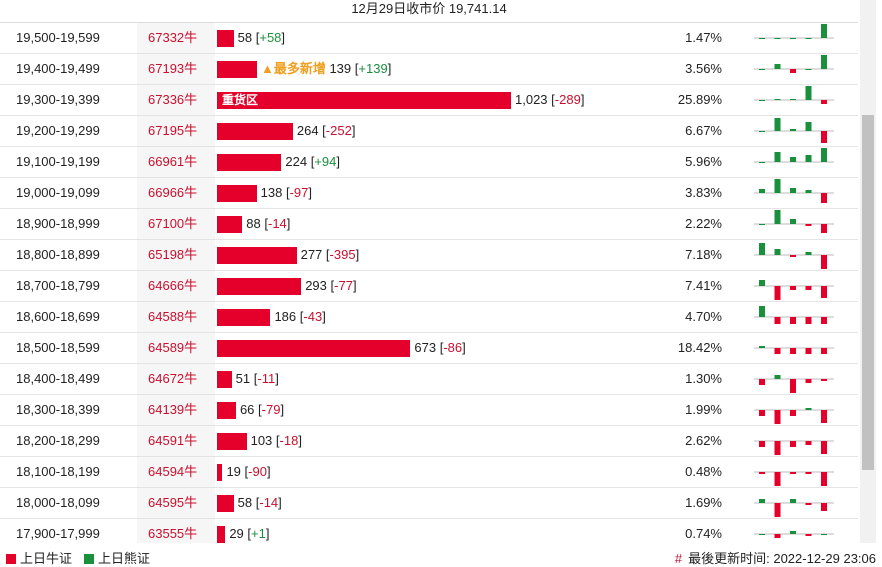  I want to click on count: 138, so click(271, 192).